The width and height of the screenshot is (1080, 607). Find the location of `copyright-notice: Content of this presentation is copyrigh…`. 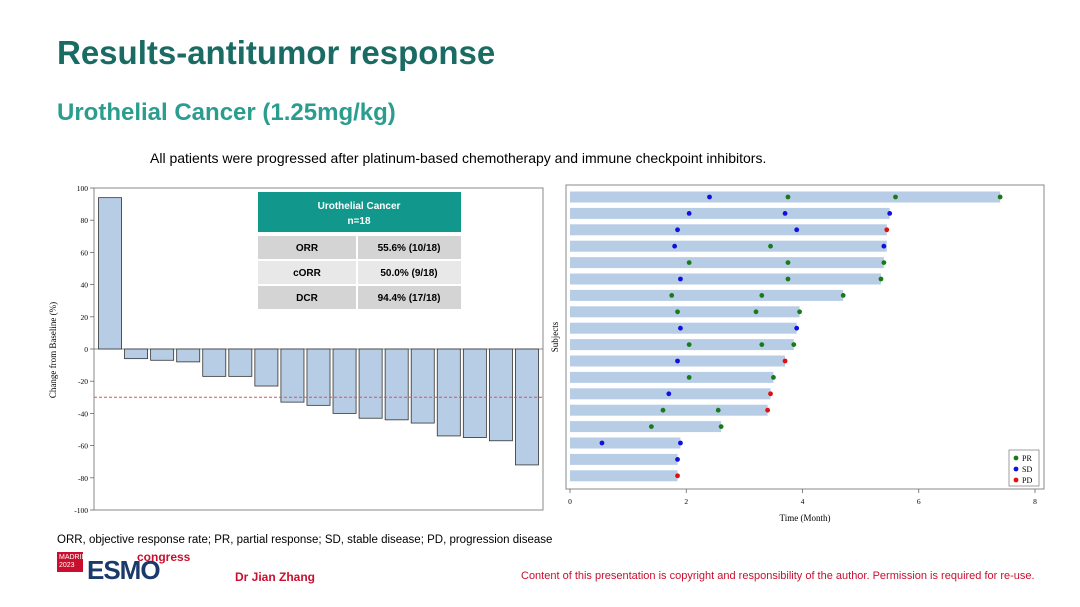

copyright-notice: Content of this presentation is copyrigh… is located at coordinates (778, 576).